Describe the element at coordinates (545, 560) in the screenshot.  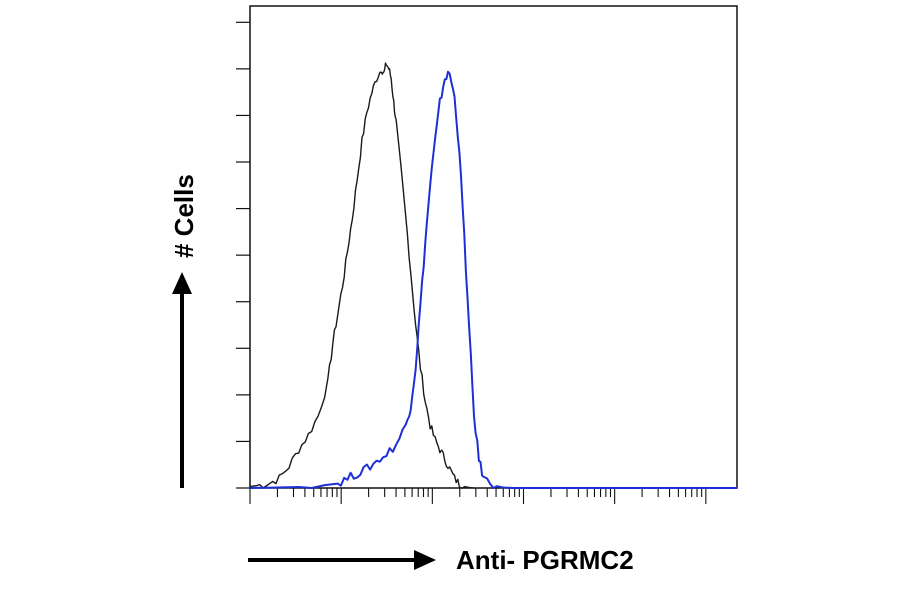
I see `x-axis-label: Anti- PGRMC2` at that location.